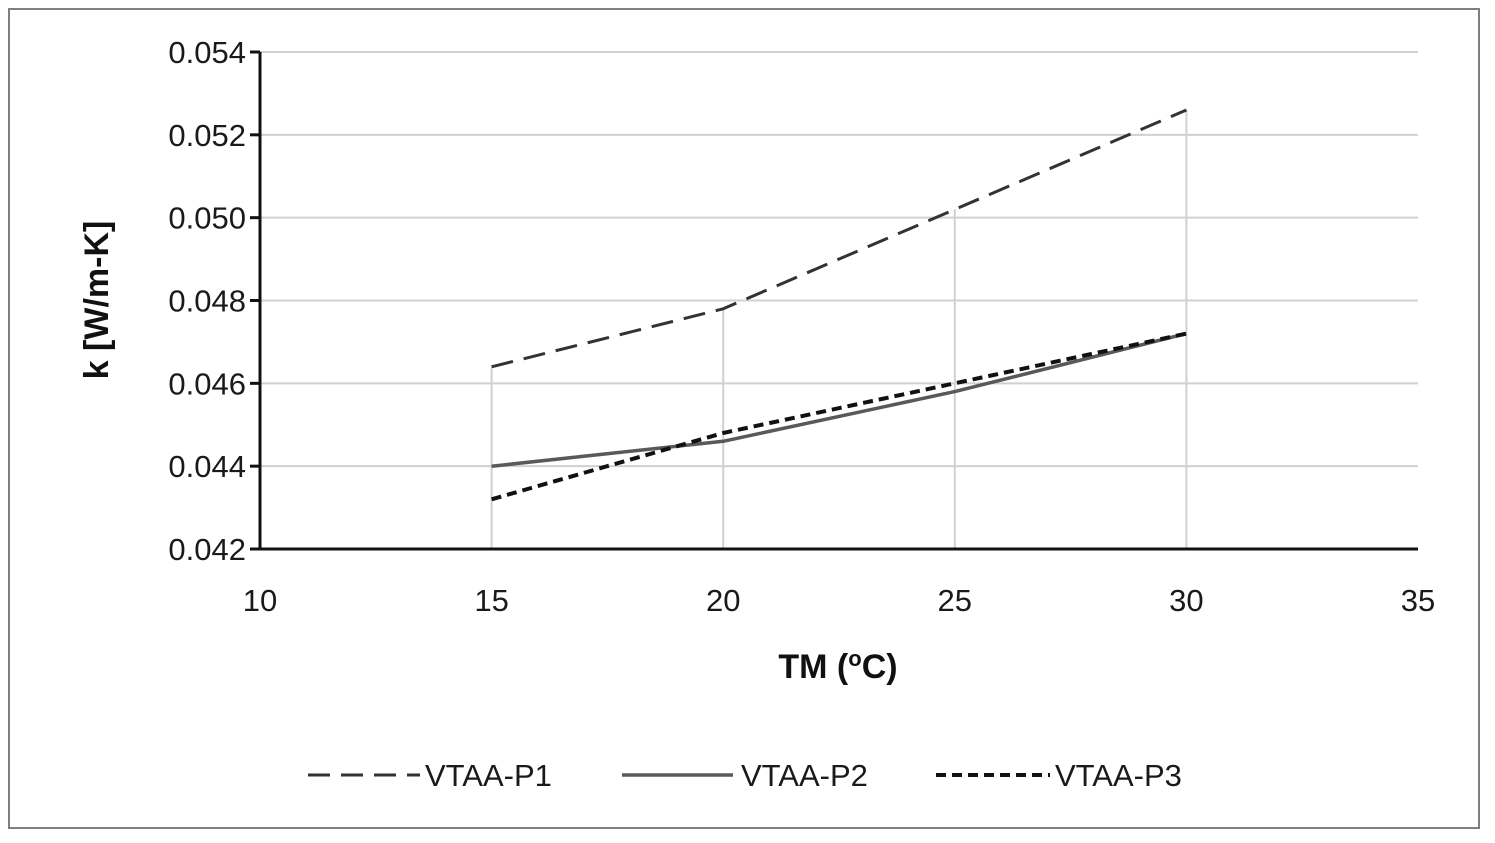 This screenshot has width=1495, height=843. Describe the element at coordinates (804, 775) in the screenshot. I see `legend-label-vtaa-p2: VTAA-P2` at that location.